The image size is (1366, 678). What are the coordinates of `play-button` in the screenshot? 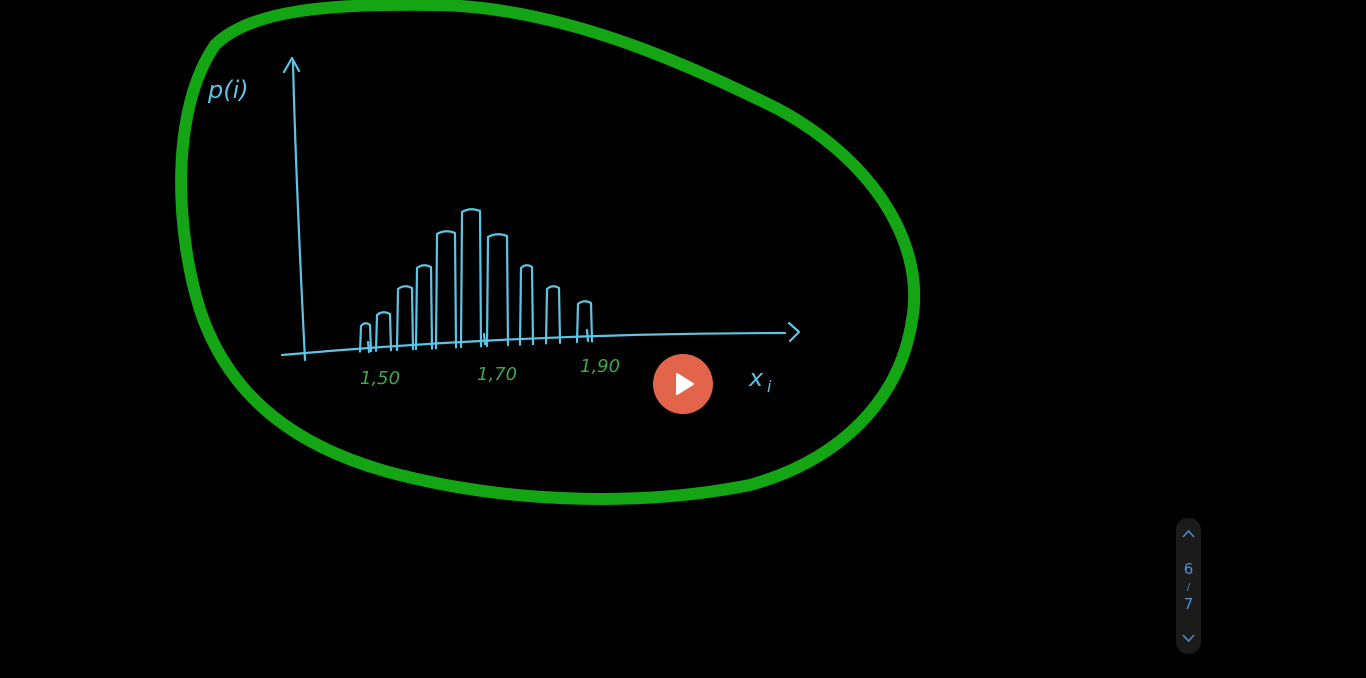 It's located at (683, 384).